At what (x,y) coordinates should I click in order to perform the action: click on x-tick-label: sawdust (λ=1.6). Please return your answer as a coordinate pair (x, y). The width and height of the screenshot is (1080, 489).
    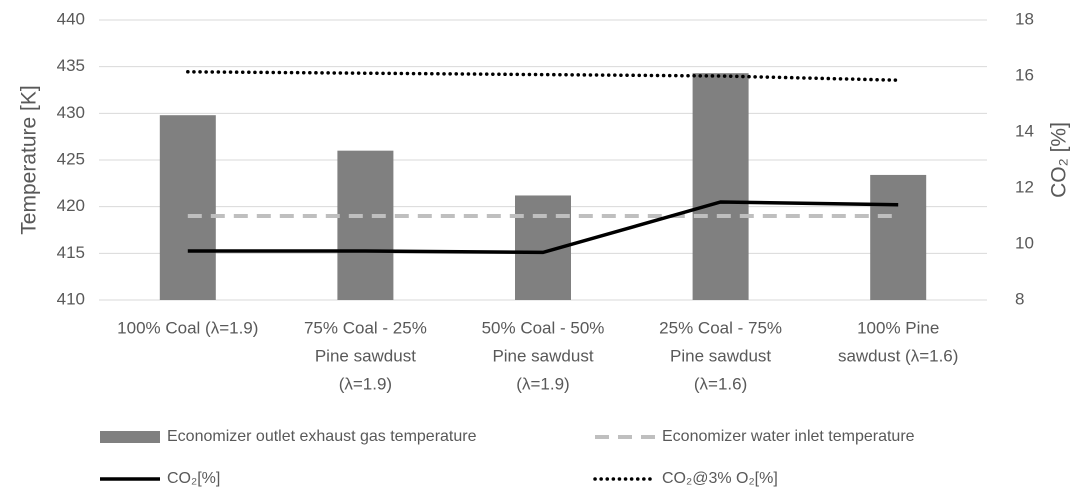
    Looking at the image, I should click on (898, 355).